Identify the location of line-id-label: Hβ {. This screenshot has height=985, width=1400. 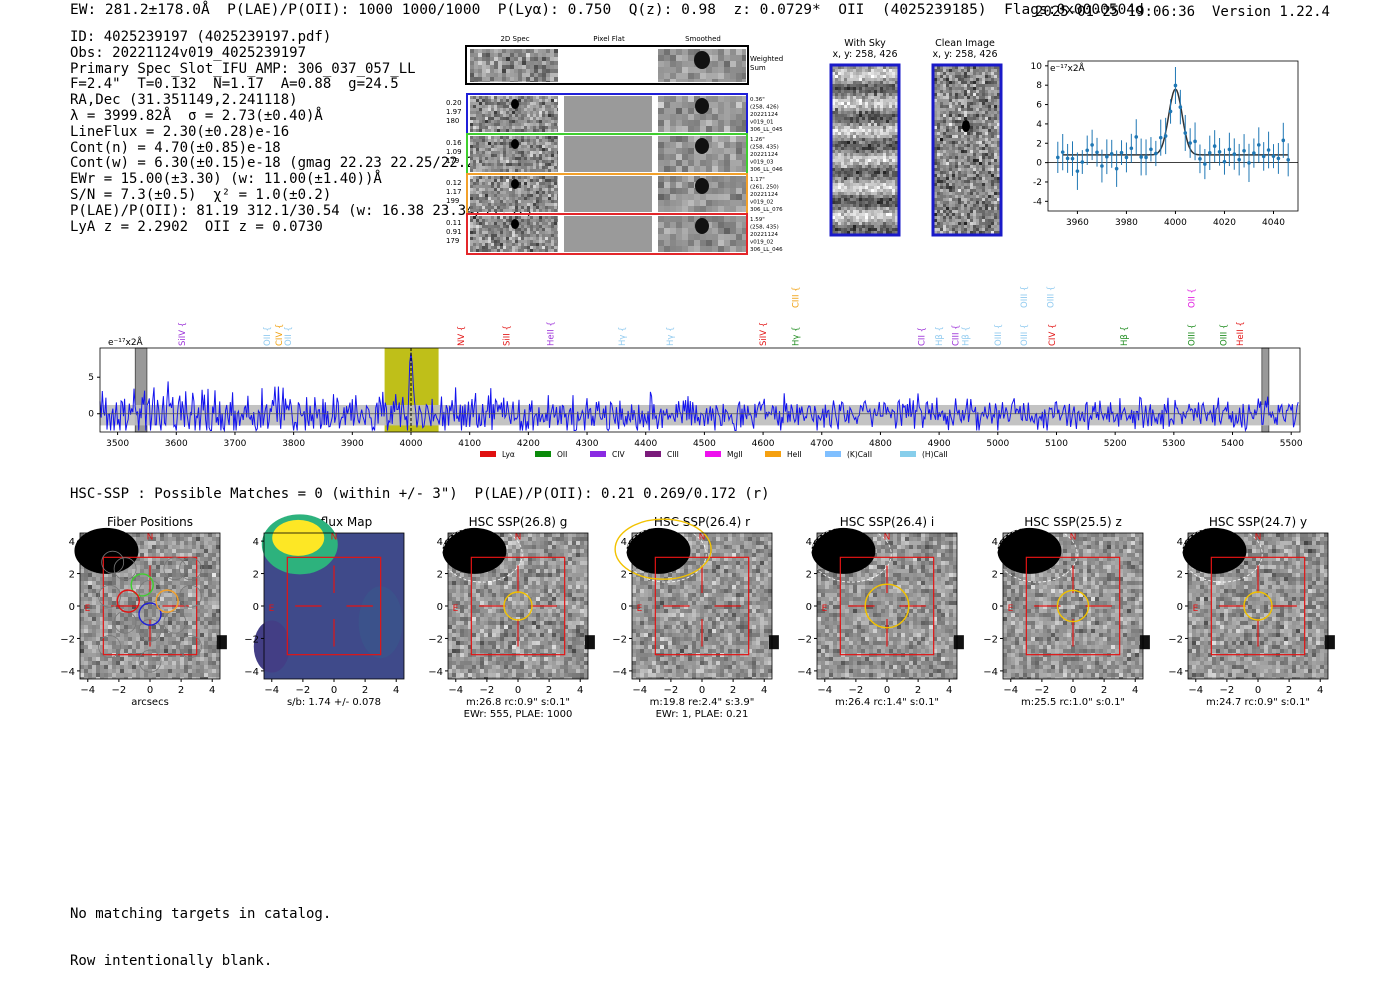
(967, 336).